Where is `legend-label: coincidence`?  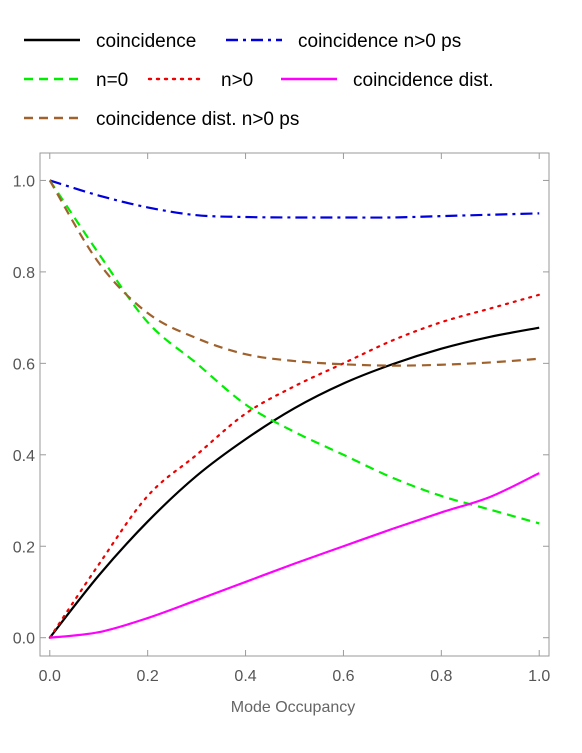
legend-label: coincidence is located at coordinates (146, 41).